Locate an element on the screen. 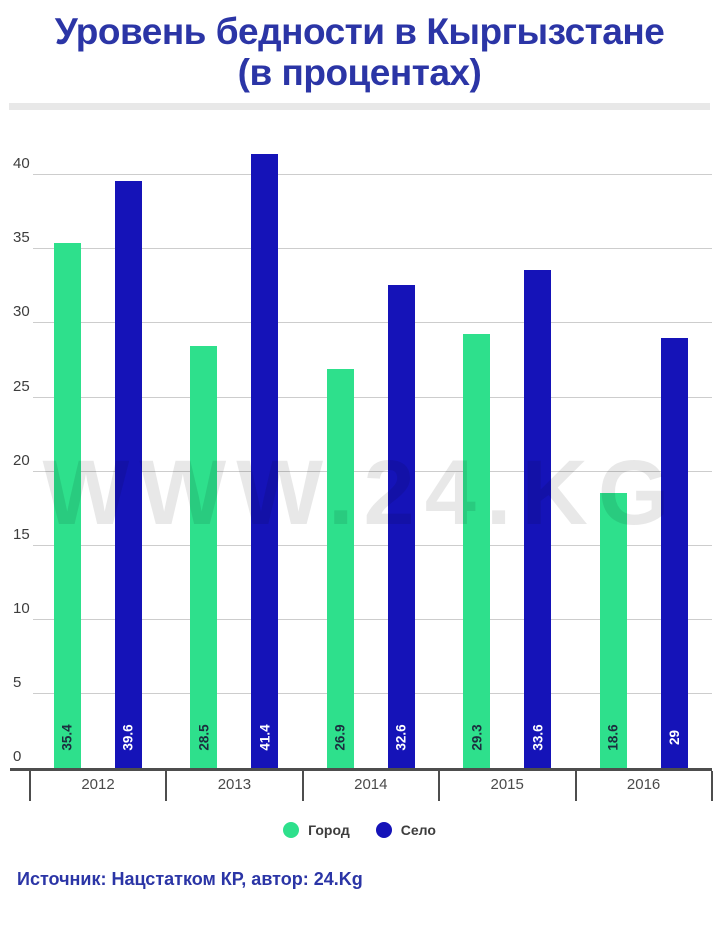  chart-title-line1: Уровень бедности в Кыргызстане is located at coordinates (359, 31).